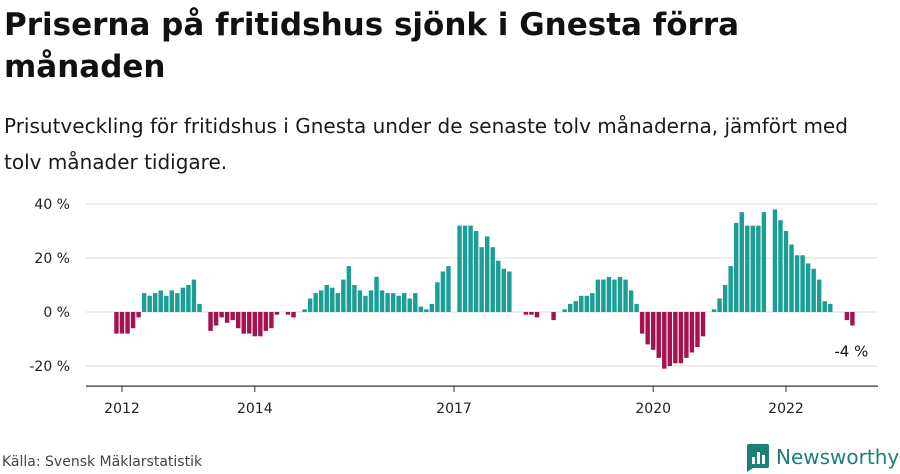  I want to click on y-tick-label: 20 %, so click(52, 259).